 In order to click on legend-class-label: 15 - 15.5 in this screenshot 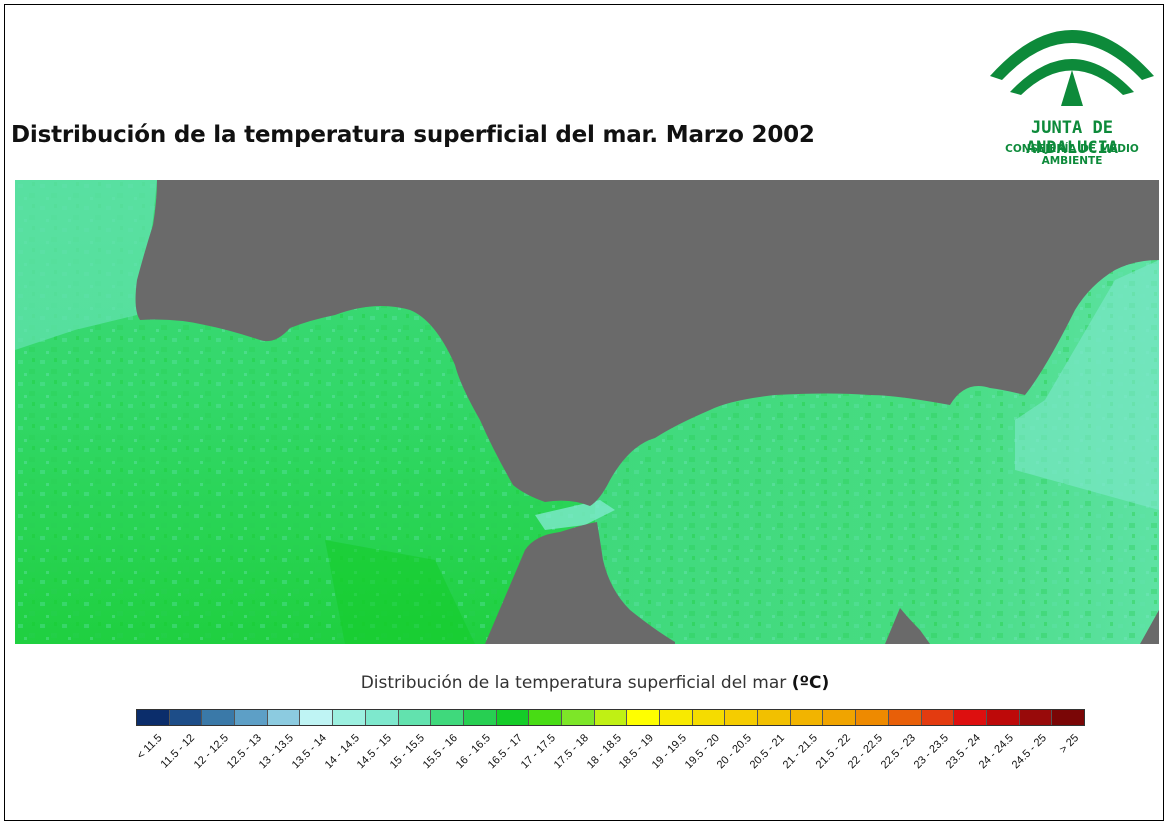, I will do `click(407, 752)`.